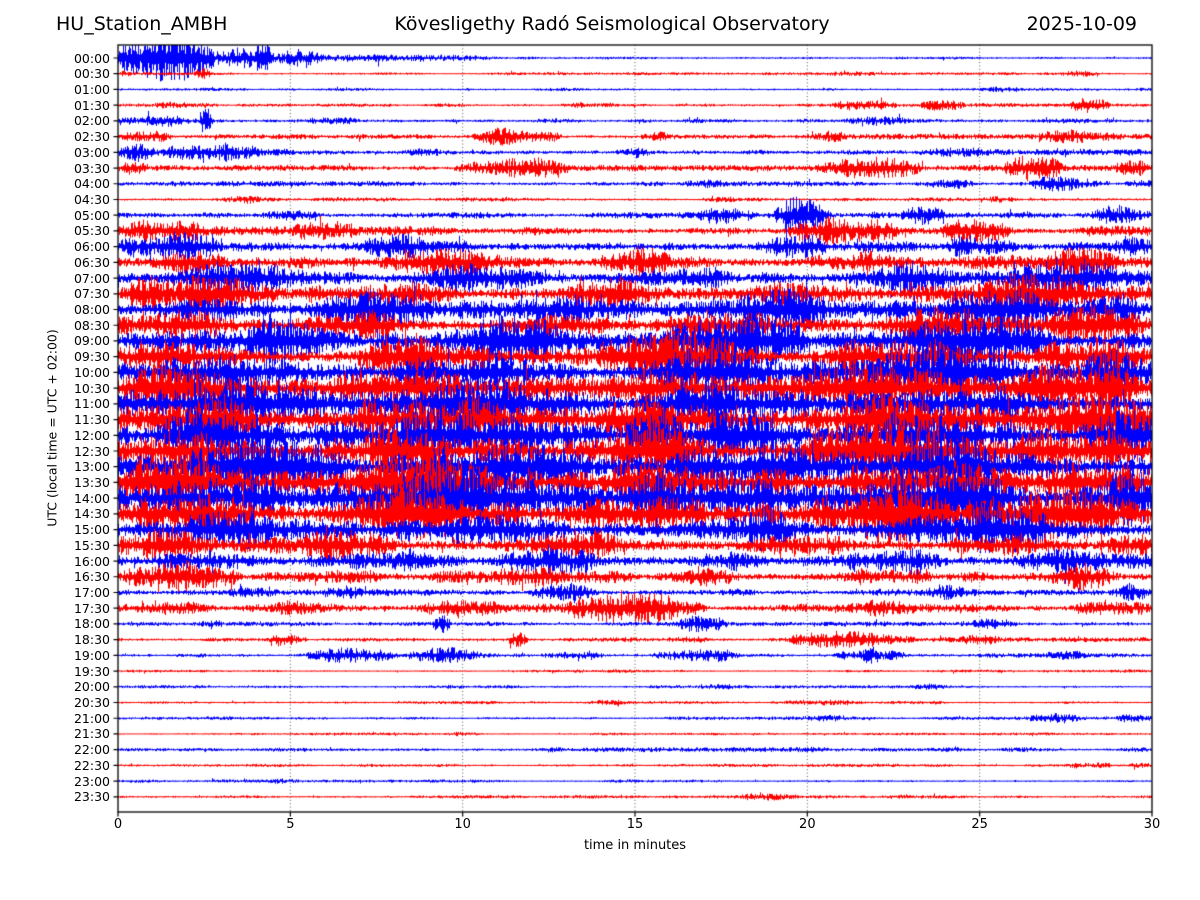 This screenshot has height=900, width=1200. Describe the element at coordinates (91, 671) in the screenshot. I see `y-tick-label: 19:30` at that location.